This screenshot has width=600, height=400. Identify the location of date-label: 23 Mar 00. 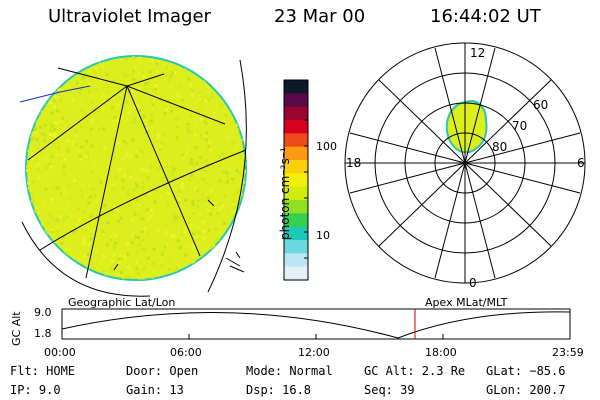
(320, 16).